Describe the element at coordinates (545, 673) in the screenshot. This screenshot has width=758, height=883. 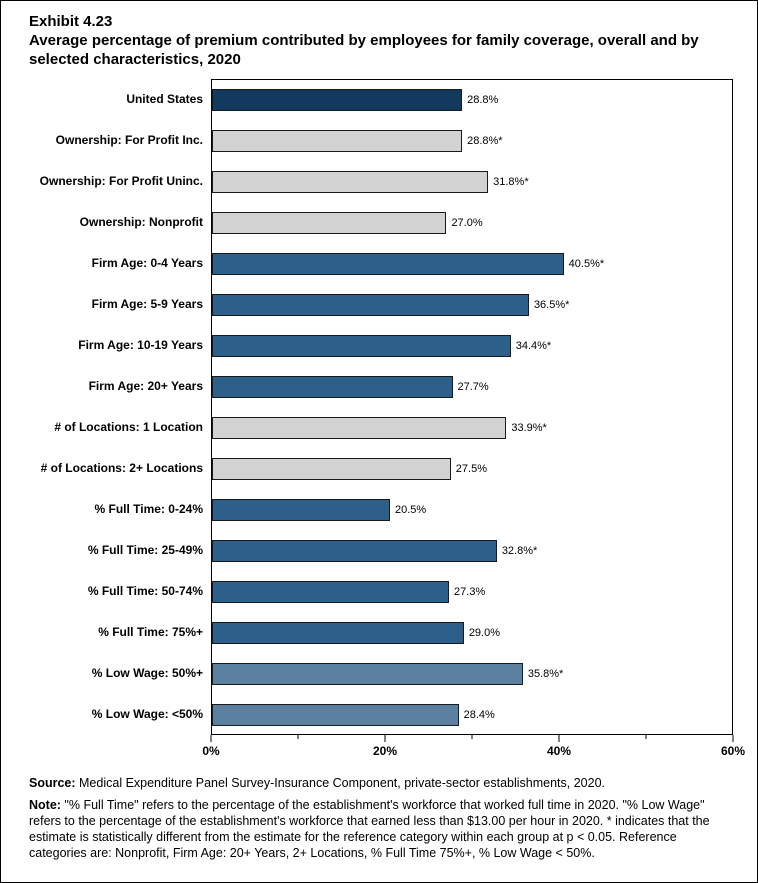
I see `value-label: 35.8%*` at that location.